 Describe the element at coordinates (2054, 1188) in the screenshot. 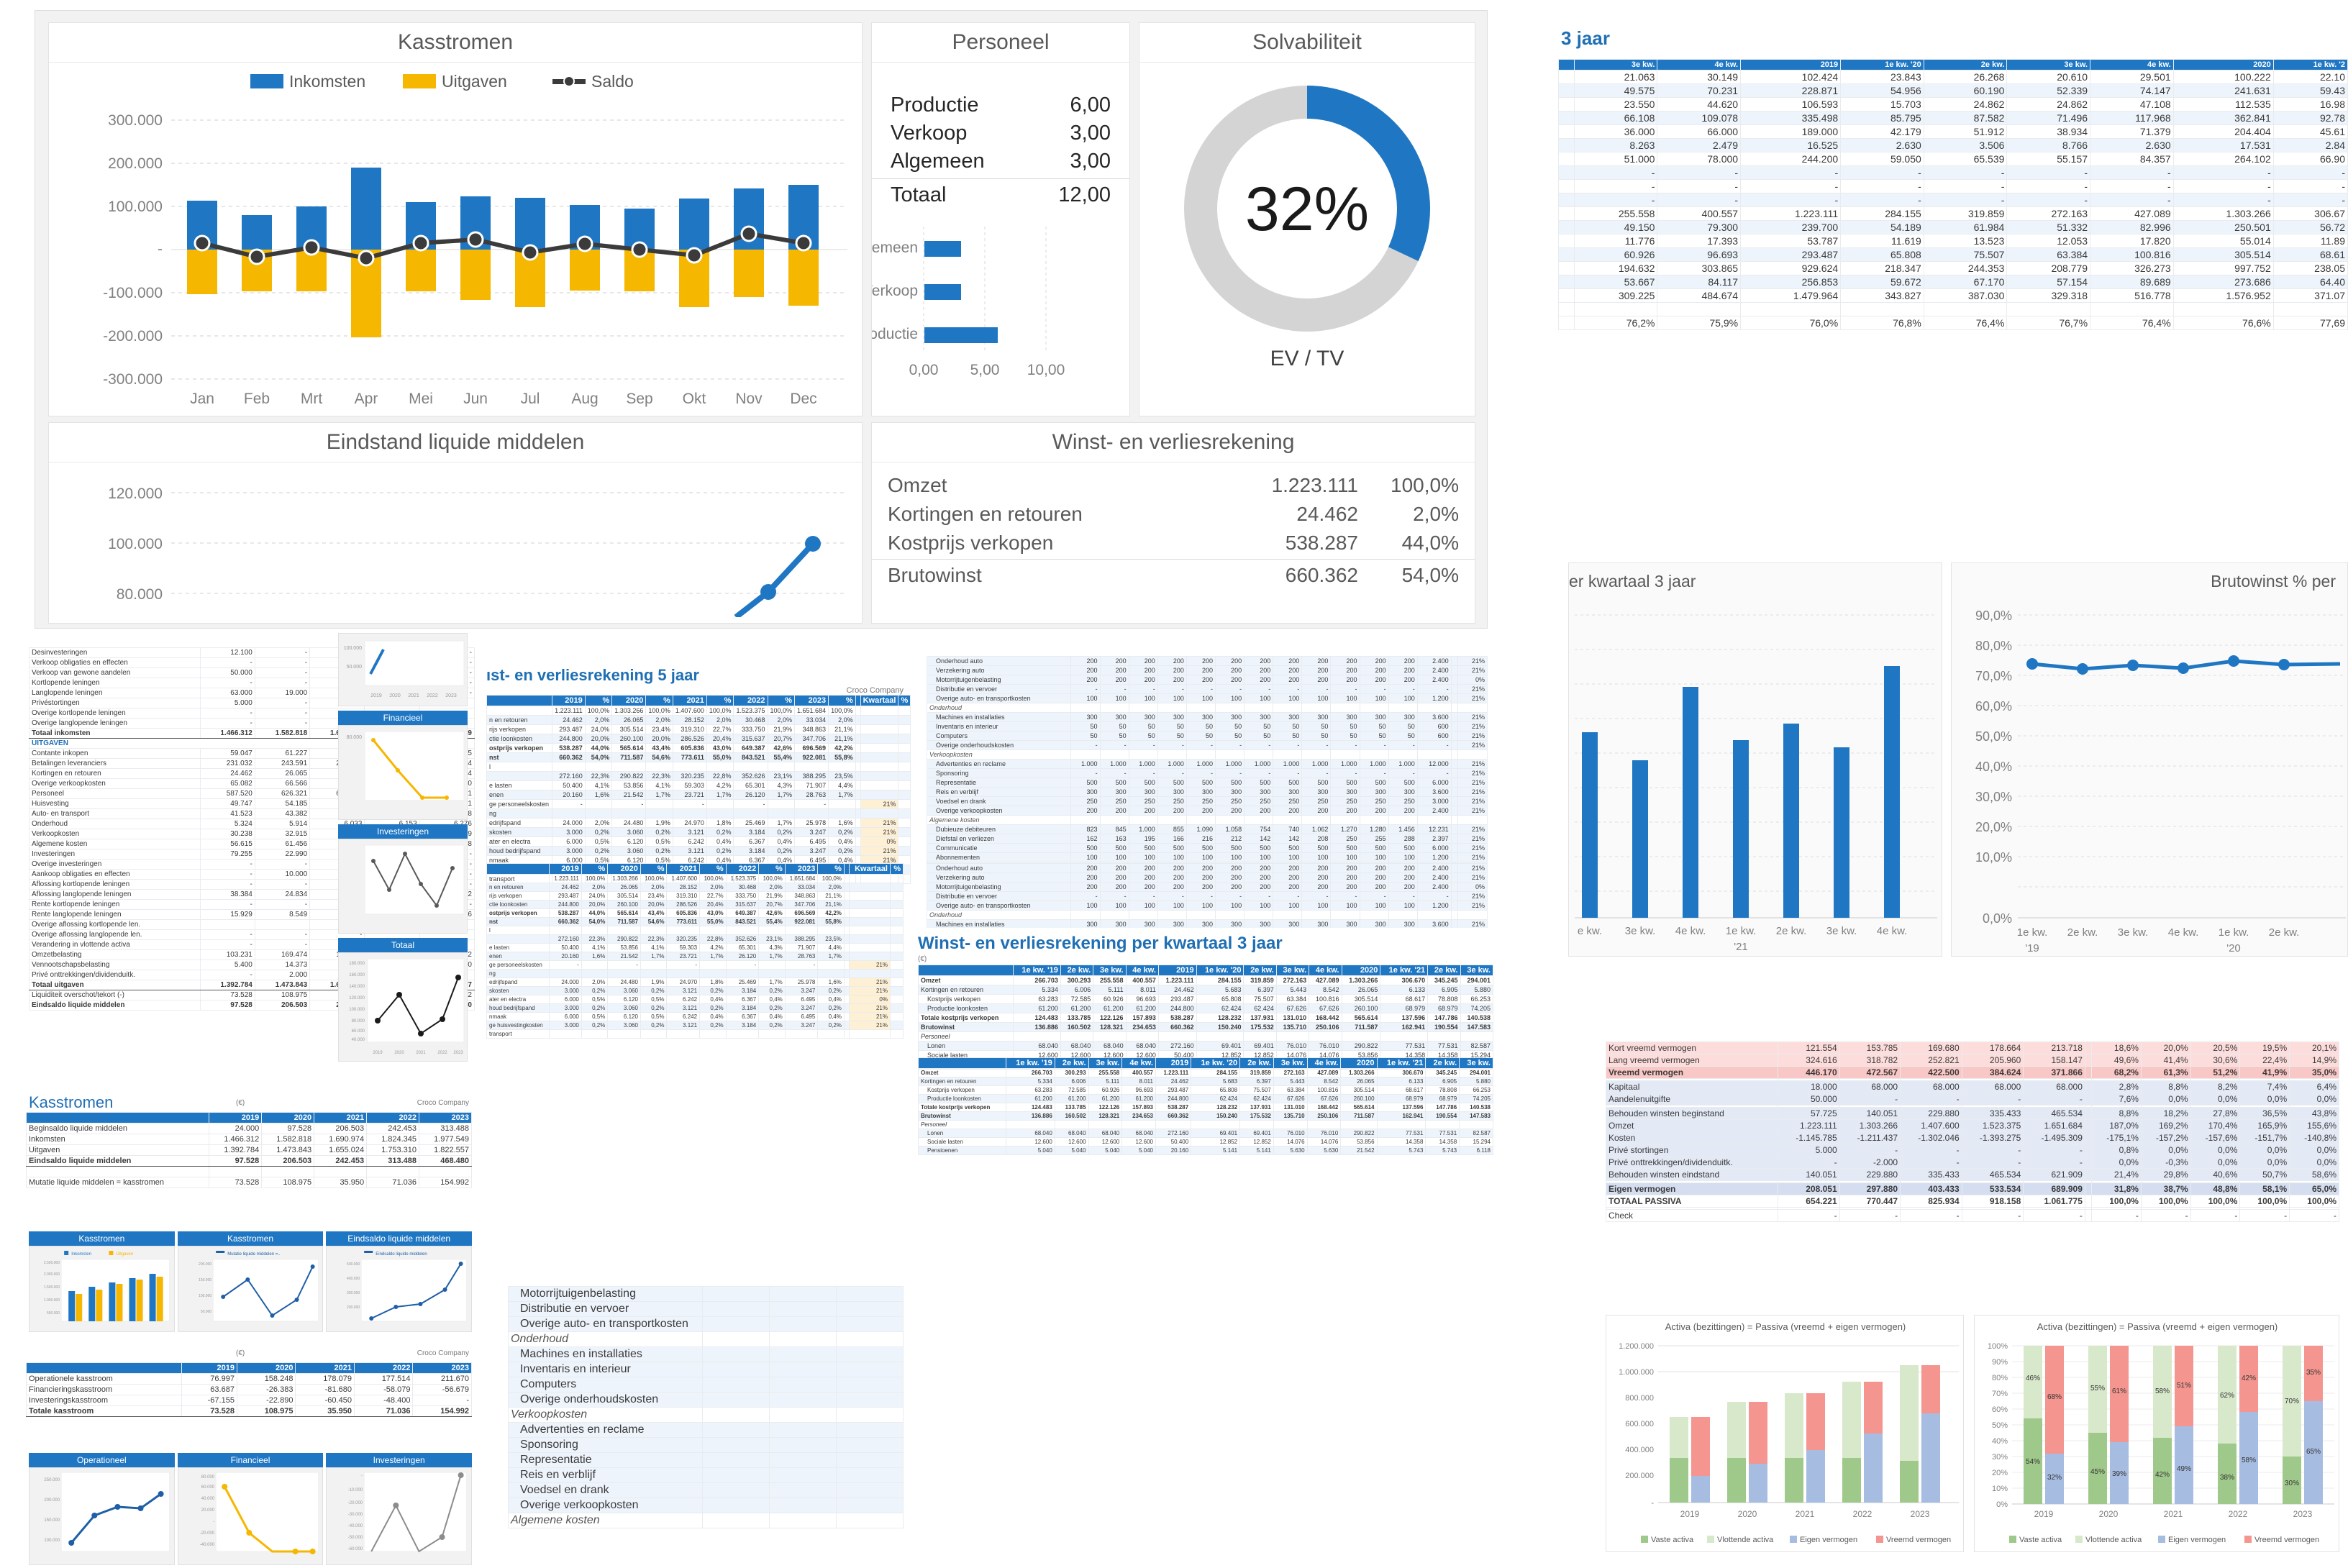

I see `cell: 689.909` at that location.